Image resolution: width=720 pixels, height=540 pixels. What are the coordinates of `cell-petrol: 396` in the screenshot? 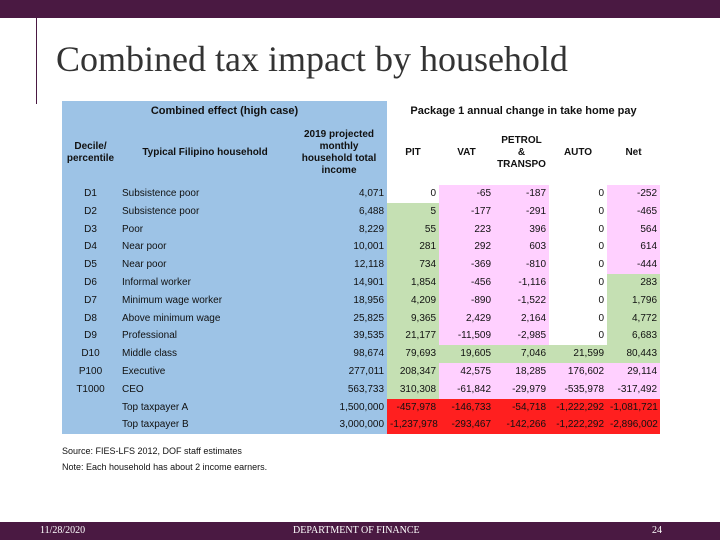 It's located at (522, 229).